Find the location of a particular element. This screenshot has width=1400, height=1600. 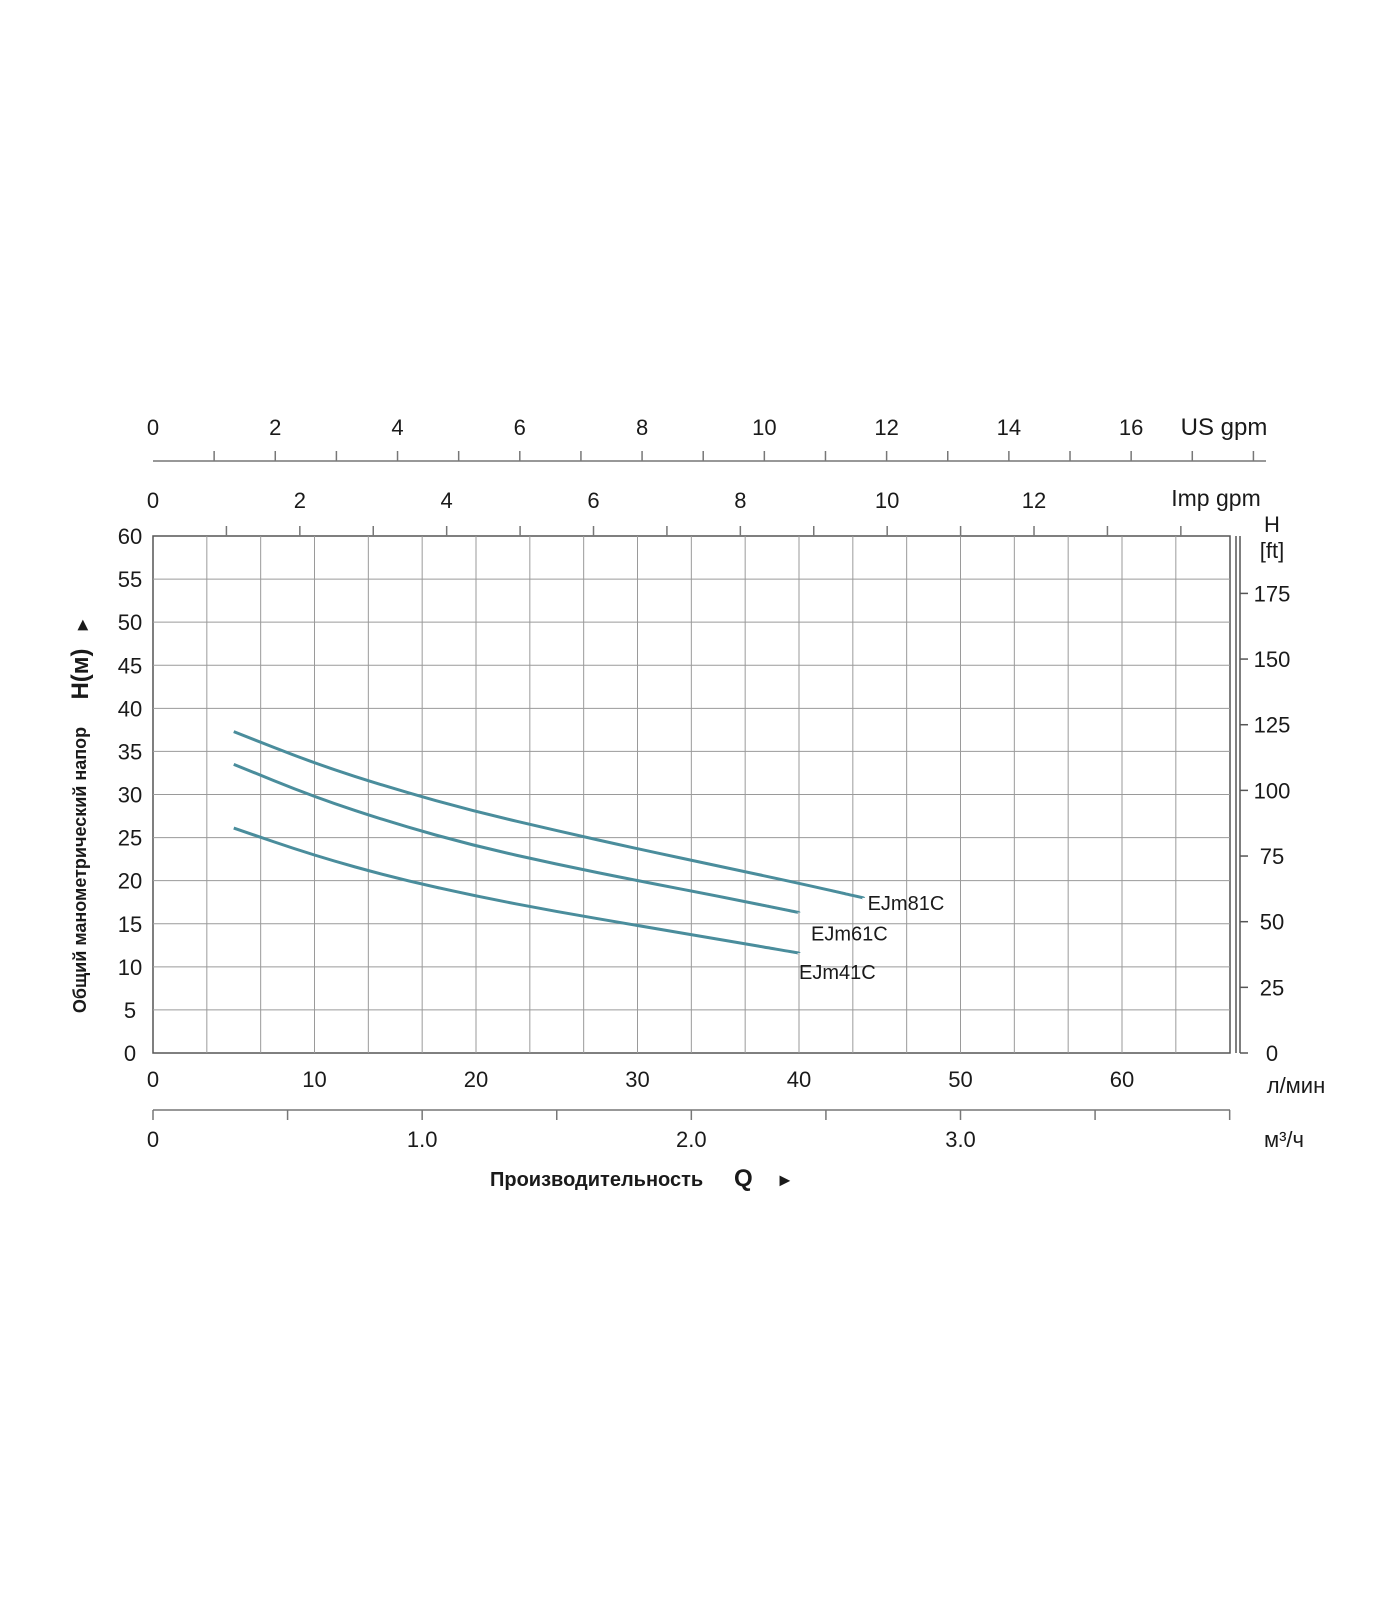

y-right-tick-label: 50 is located at coordinates (1272, 922).